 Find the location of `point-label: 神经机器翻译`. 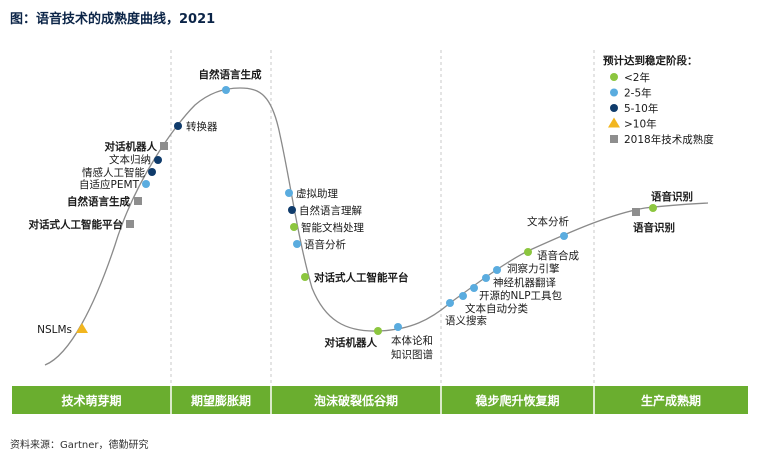

point-label: 神经机器翻译 is located at coordinates (524, 282).